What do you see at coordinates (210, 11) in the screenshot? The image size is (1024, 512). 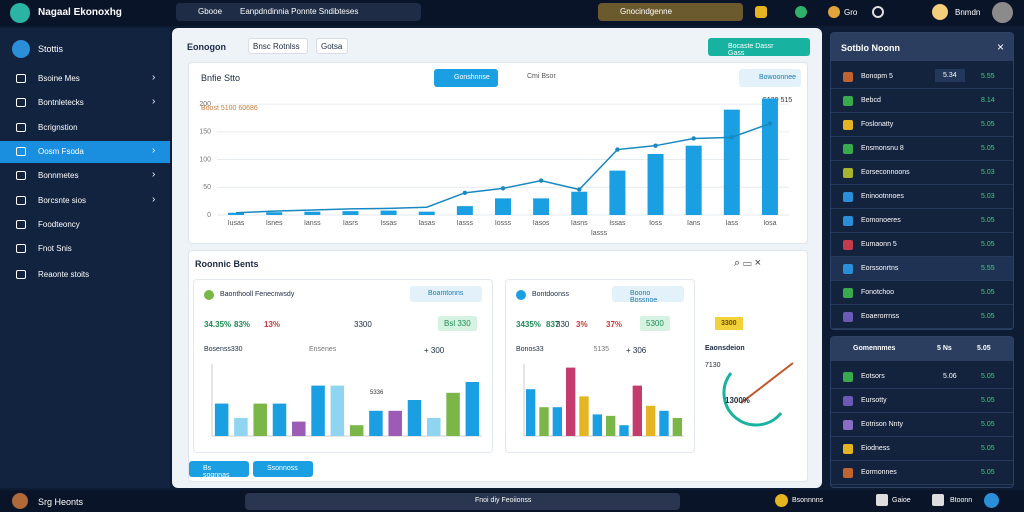 I see `search-text: Gbooe` at bounding box center [210, 11].